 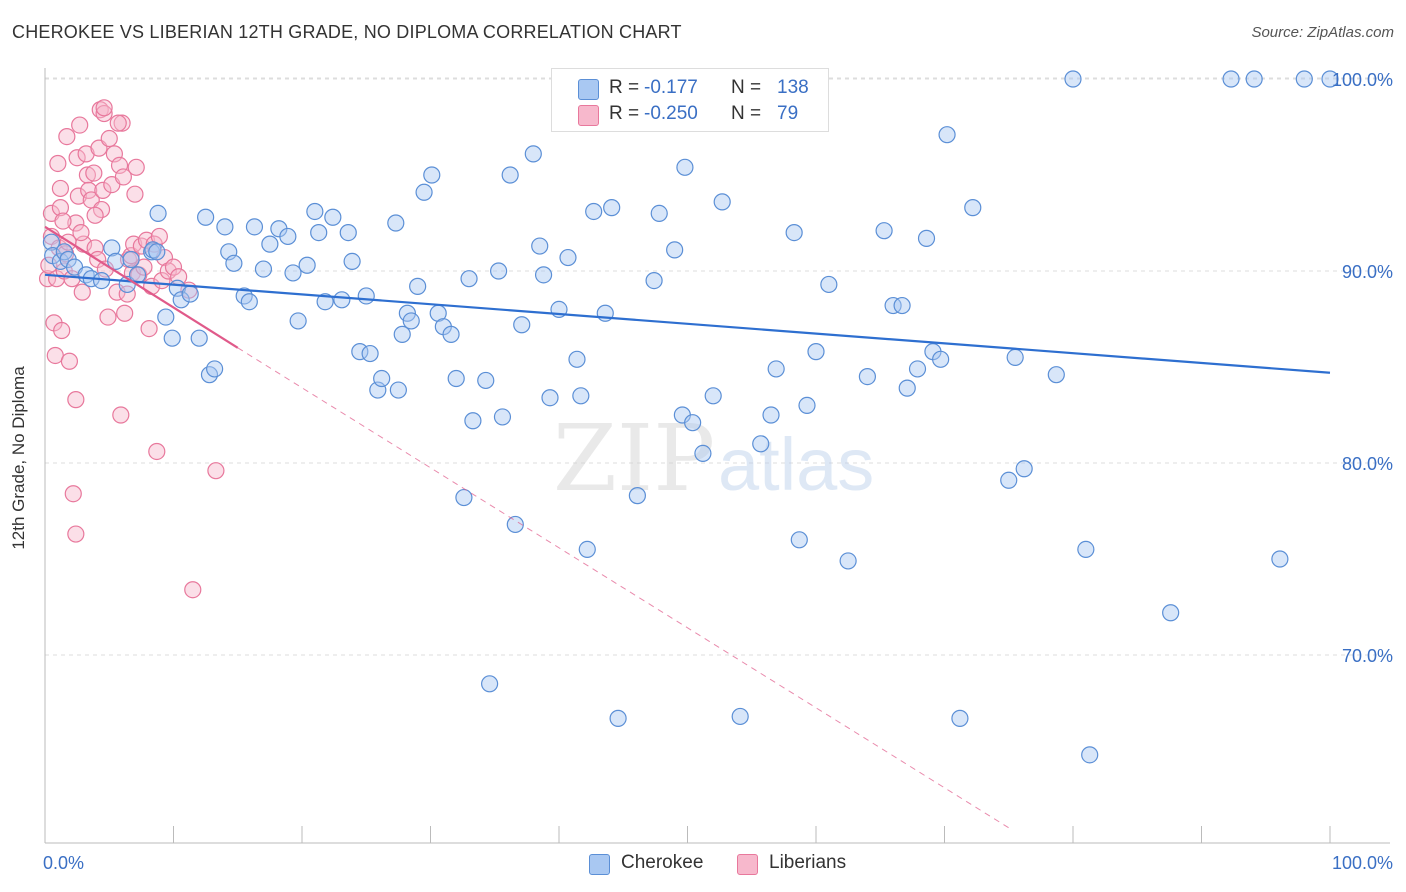 What do you see at coordinates (747, 864) in the screenshot?
I see `liberians-swatch` at bounding box center [747, 864].